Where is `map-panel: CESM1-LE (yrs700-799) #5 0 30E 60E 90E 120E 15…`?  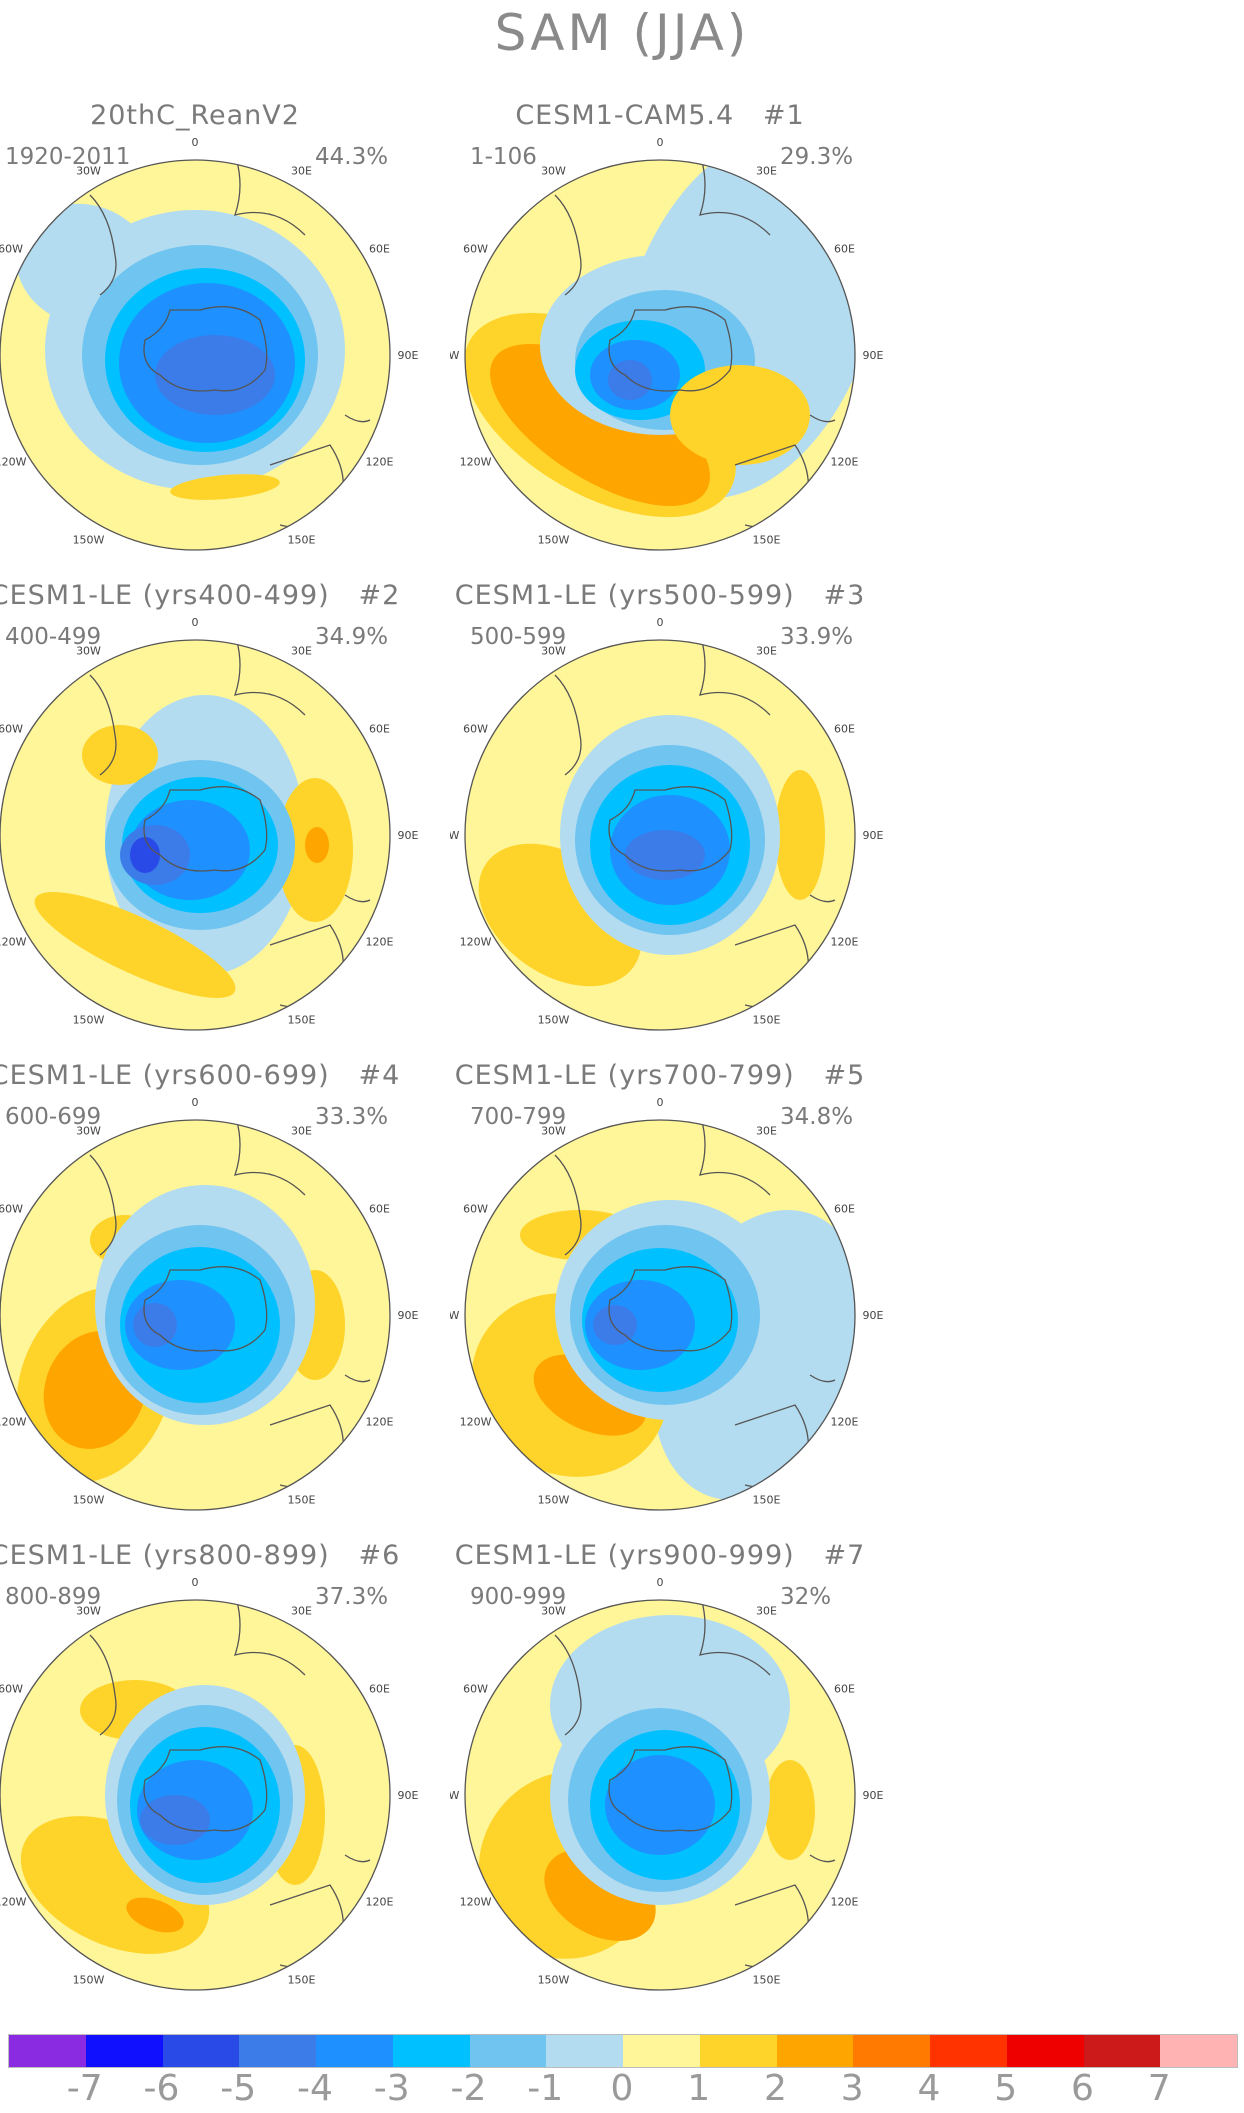 map-panel: CESM1-LE (yrs700-799) #5 0 30E 60E 90E 120E 15… is located at coordinates (730, 1290).